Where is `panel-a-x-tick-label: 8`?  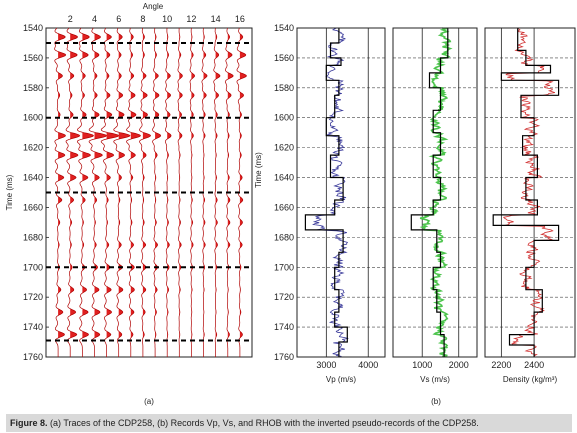
panel-a-x-tick-label: 8 is located at coordinates (142, 19).